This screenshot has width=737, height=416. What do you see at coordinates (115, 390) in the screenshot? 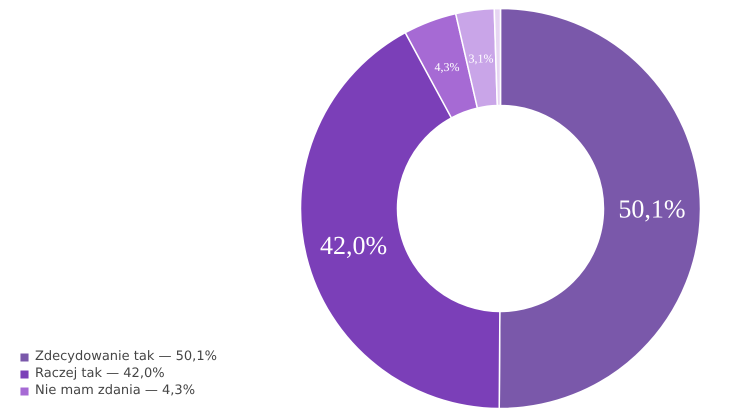
I see `legend-label: Nie mam zdania — 4,3%` at bounding box center [115, 390].